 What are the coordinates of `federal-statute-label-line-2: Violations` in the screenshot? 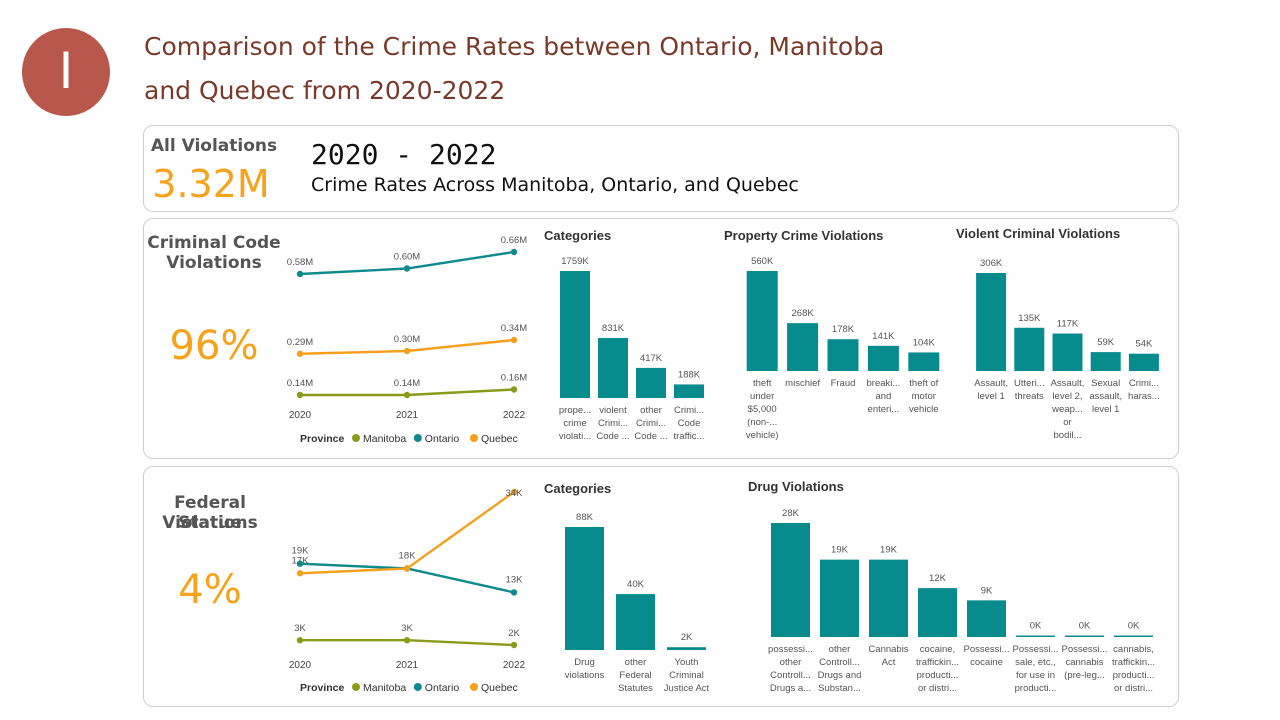 It's located at (210, 523).